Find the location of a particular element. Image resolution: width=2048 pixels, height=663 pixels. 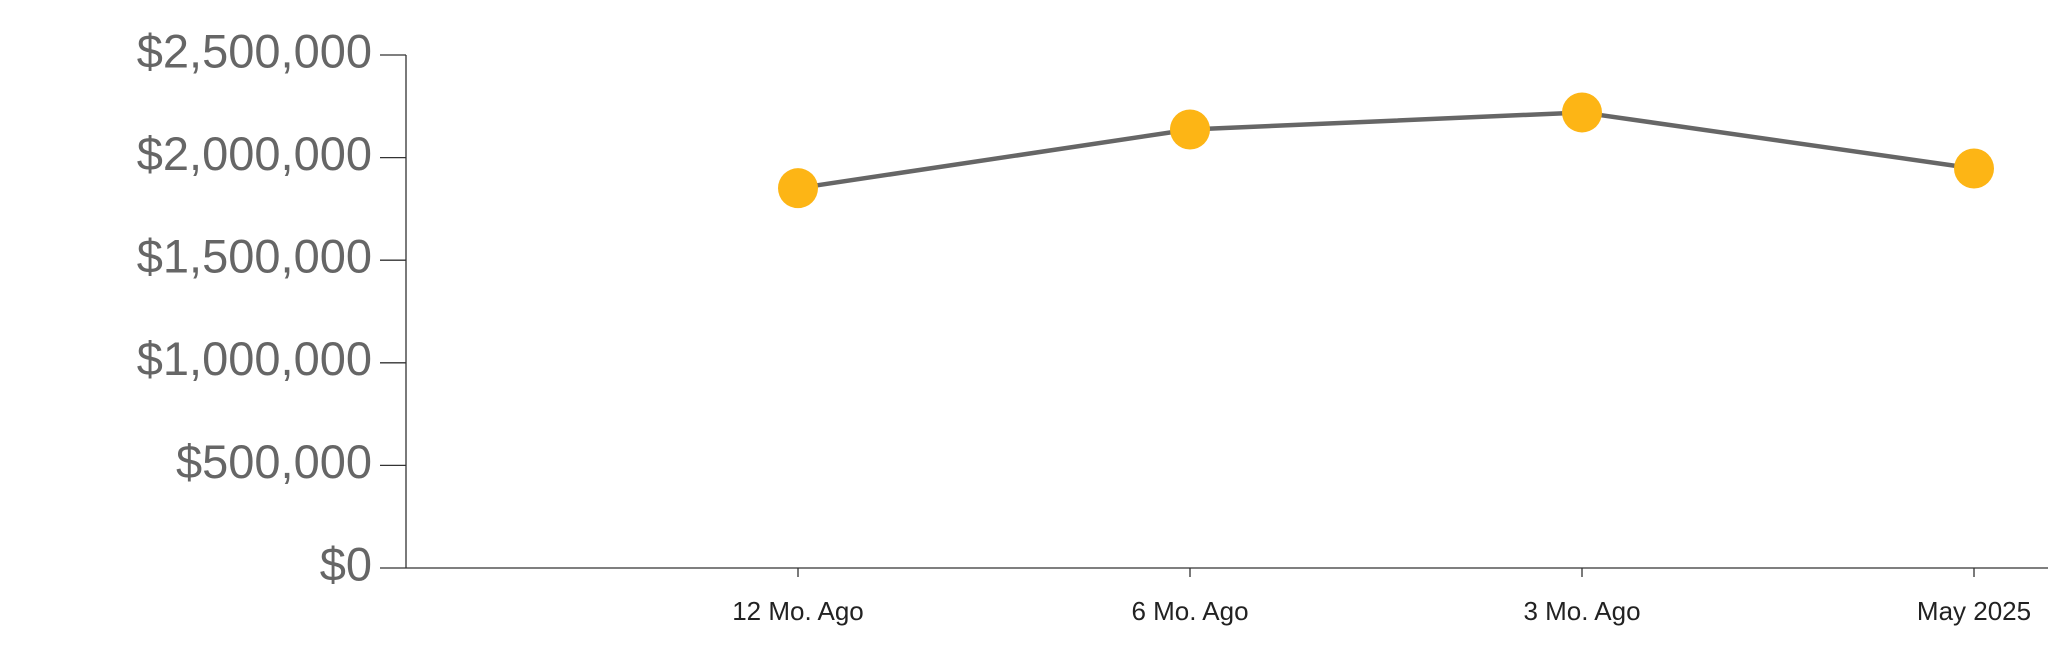

y-tick-label: $1,000,000 is located at coordinates (254, 358).